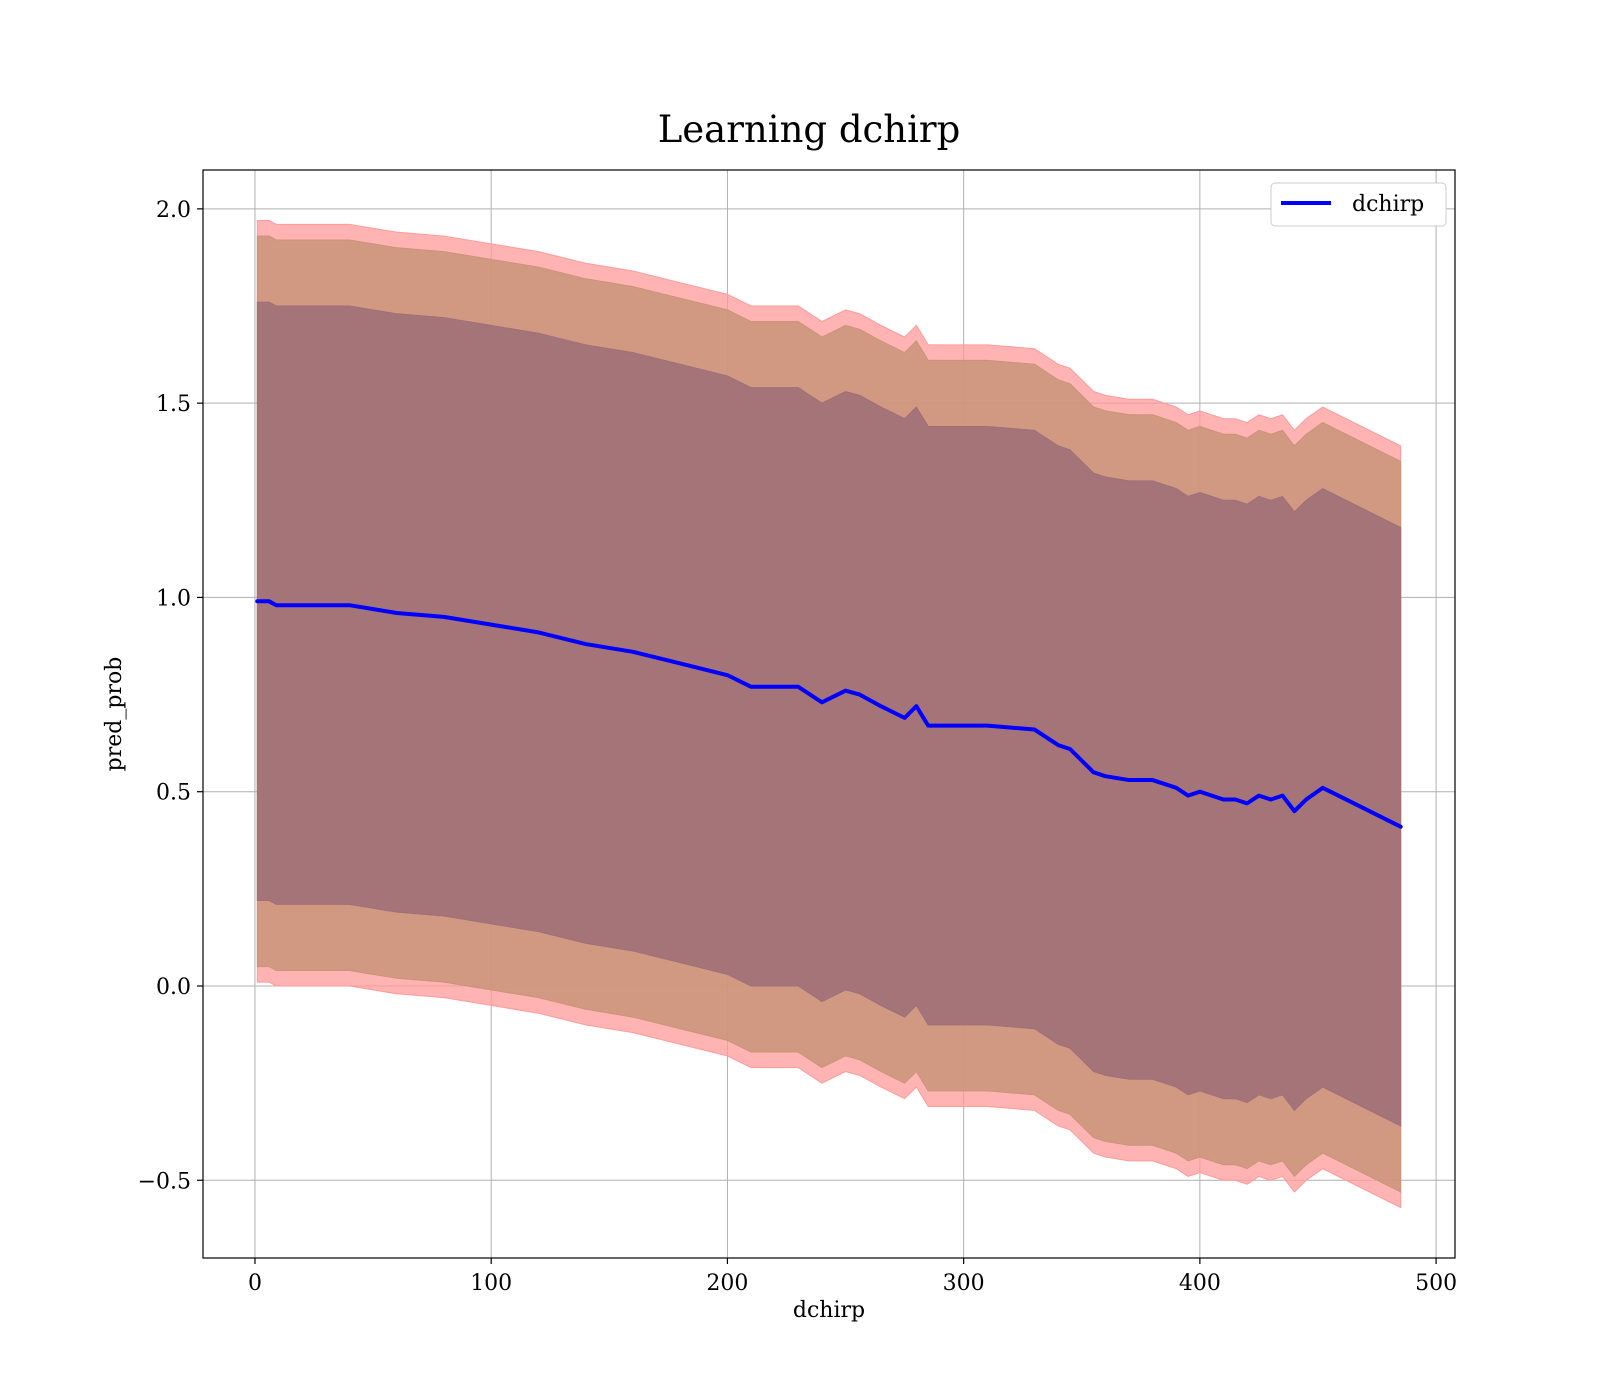 This screenshot has width=1600, height=1400. Describe the element at coordinates (1388, 204) in the screenshot. I see `legend-label-dchirp: dchirp` at that location.